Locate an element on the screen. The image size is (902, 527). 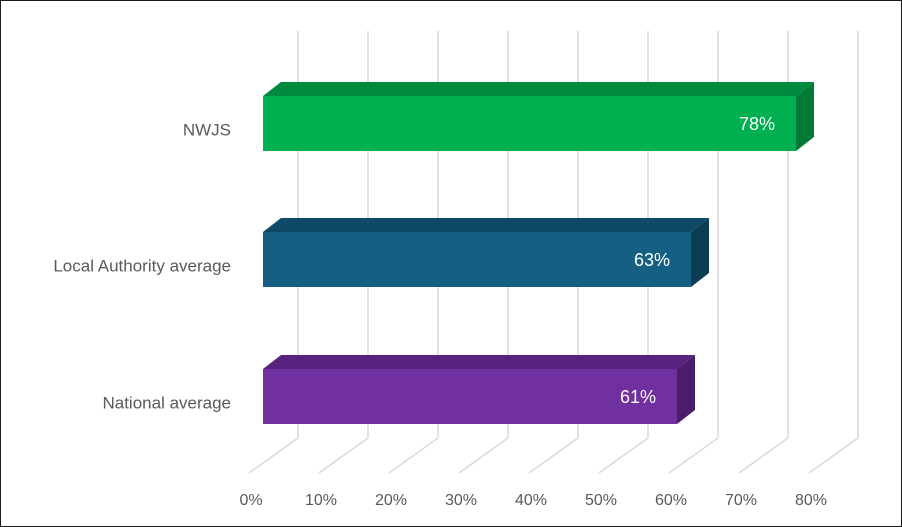
x-tick-label-1: 10% is located at coordinates (321, 500).